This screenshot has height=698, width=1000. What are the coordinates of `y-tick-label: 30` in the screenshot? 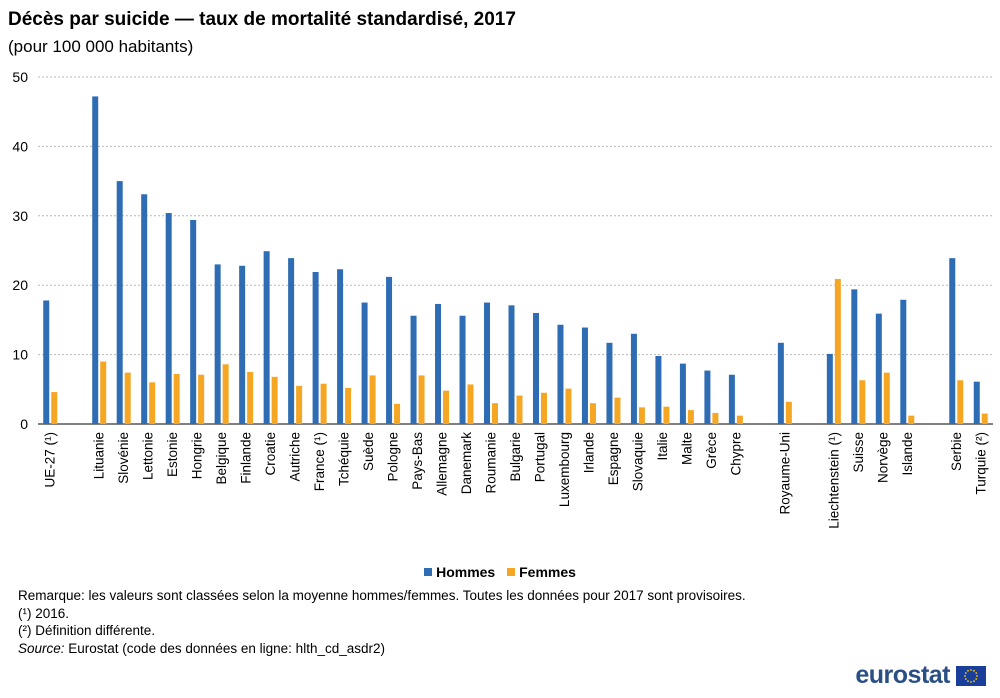 It's located at (20, 216).